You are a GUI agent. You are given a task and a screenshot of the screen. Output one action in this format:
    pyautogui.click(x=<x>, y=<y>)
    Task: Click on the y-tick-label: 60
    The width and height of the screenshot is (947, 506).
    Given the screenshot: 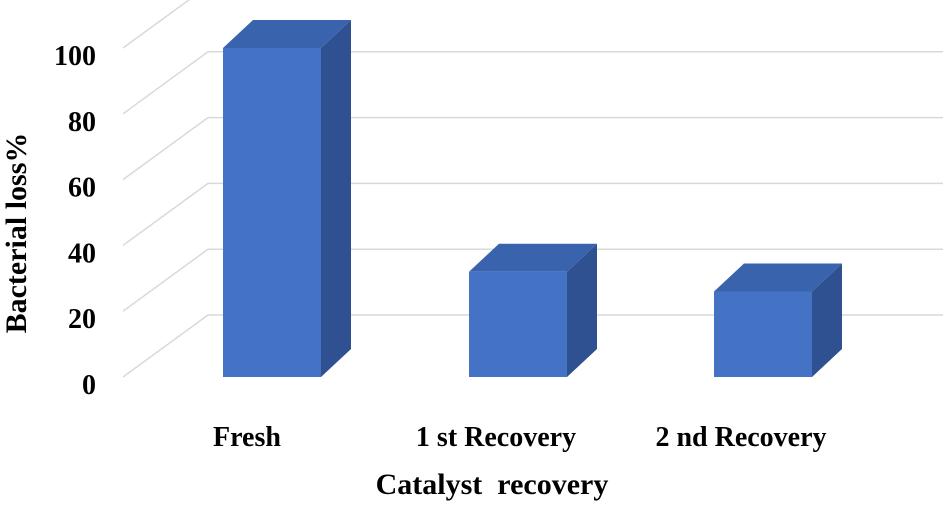 What is the action you would take?
    pyautogui.click(x=82, y=188)
    